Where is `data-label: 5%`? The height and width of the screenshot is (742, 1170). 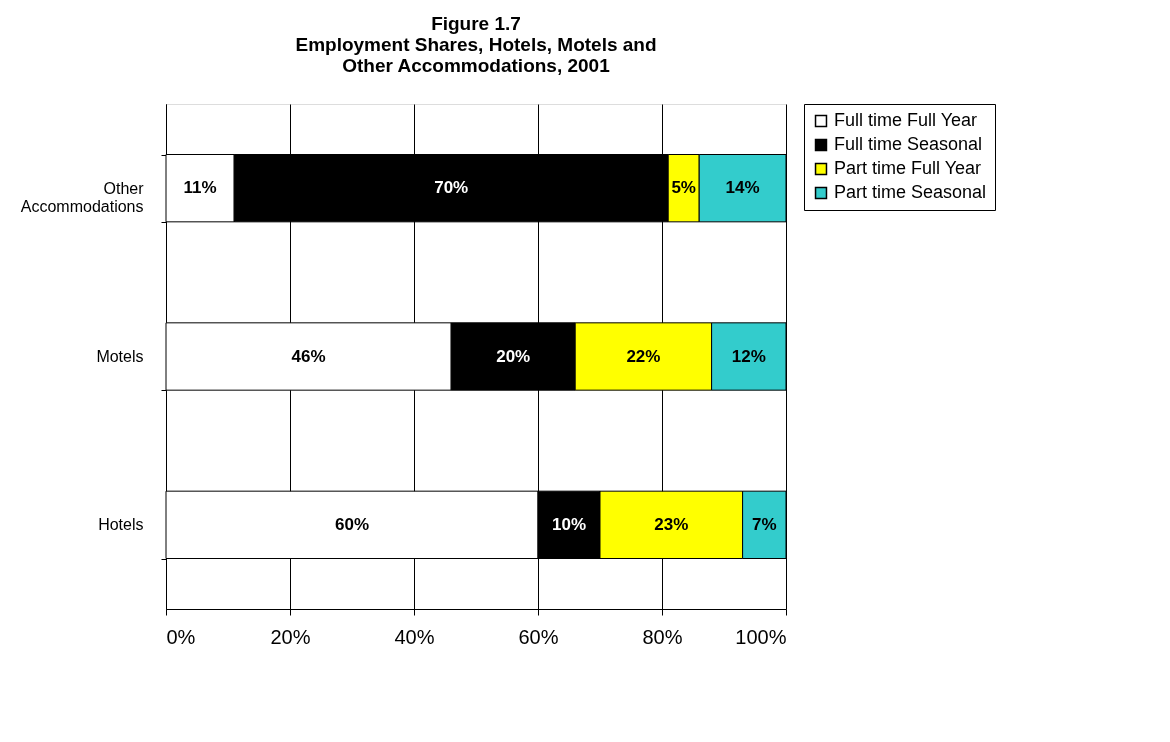
data-label: 5% is located at coordinates (683, 188).